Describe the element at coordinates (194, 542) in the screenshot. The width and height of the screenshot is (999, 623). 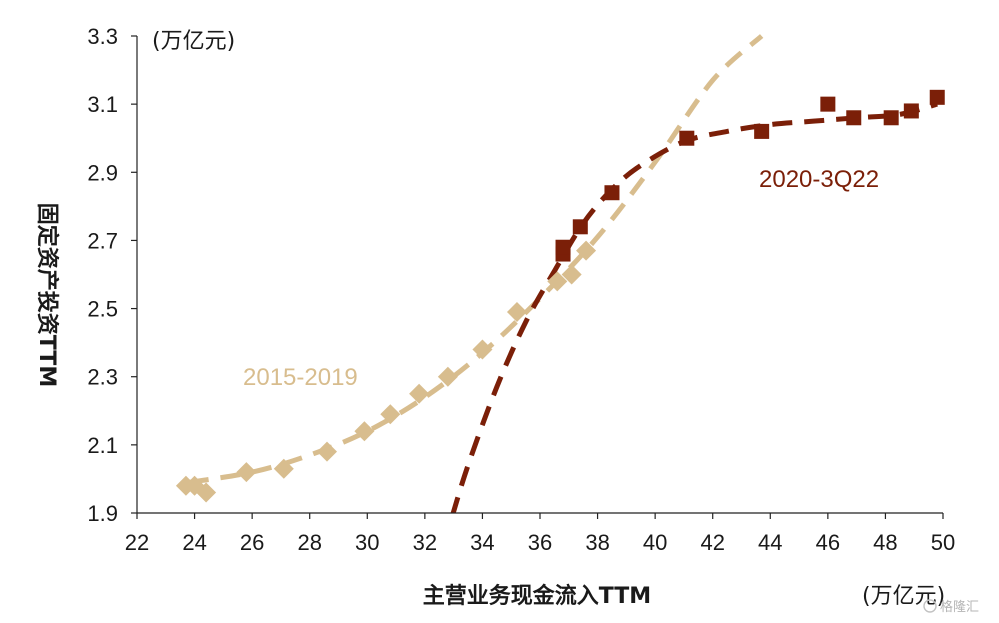
I see `x-tick-label: 24` at that location.